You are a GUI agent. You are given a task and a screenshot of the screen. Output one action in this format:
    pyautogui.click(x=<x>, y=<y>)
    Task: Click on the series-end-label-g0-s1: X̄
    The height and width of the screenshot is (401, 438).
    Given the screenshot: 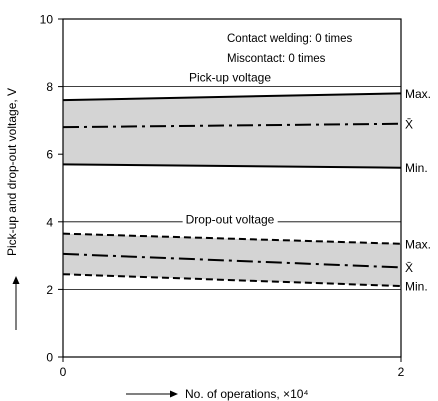 What is the action you would take?
    pyautogui.click(x=409, y=124)
    